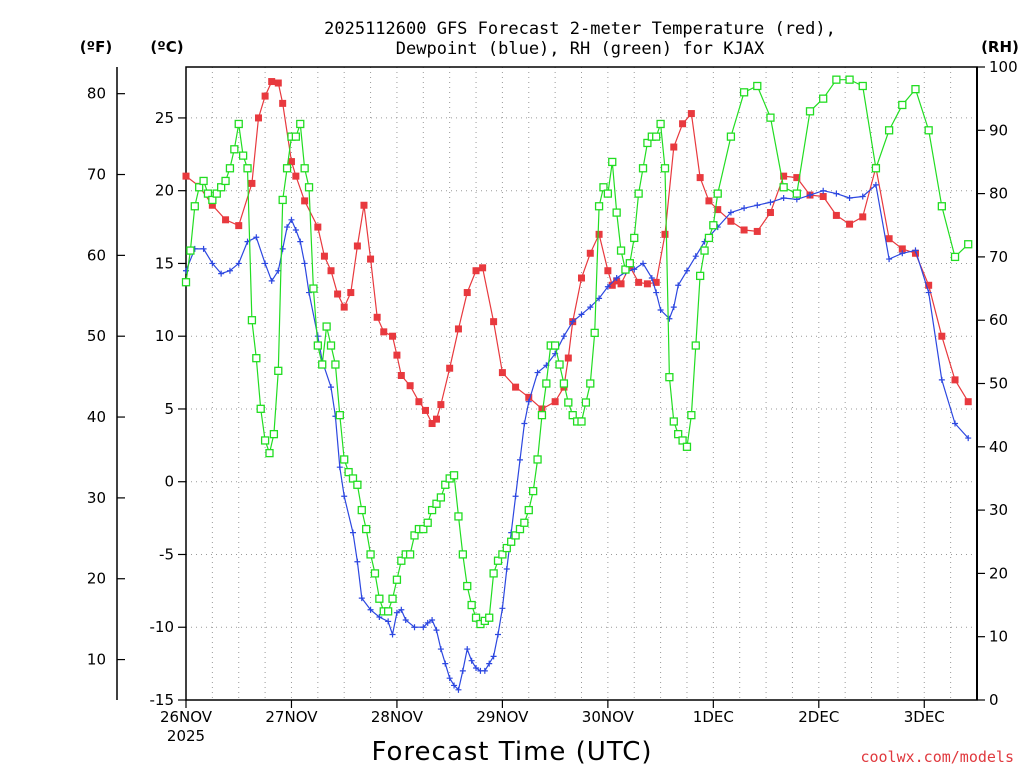  Describe the element at coordinates (166, 554) in the screenshot. I see `celsius-tick-label: -5` at that location.